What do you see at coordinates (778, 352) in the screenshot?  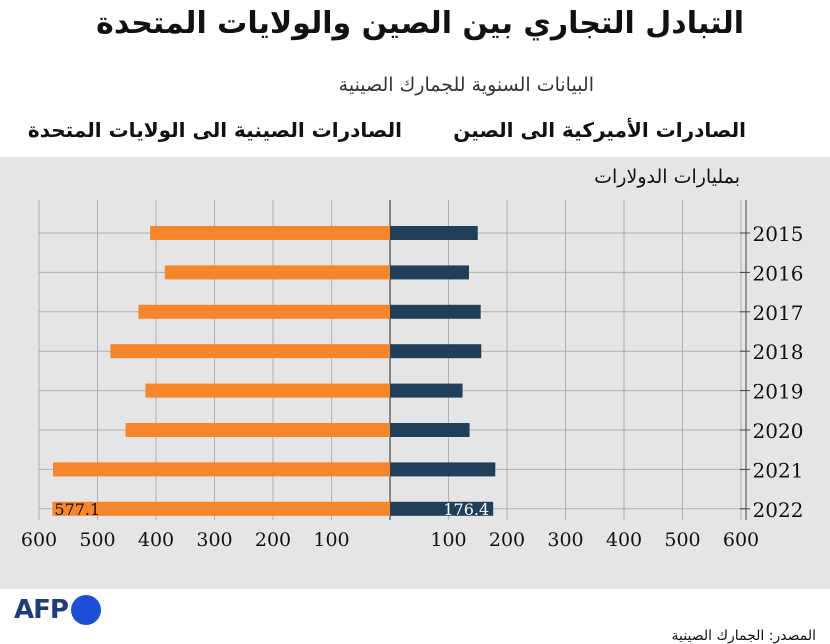 I see `year-label-2018: 2018` at bounding box center [778, 352].